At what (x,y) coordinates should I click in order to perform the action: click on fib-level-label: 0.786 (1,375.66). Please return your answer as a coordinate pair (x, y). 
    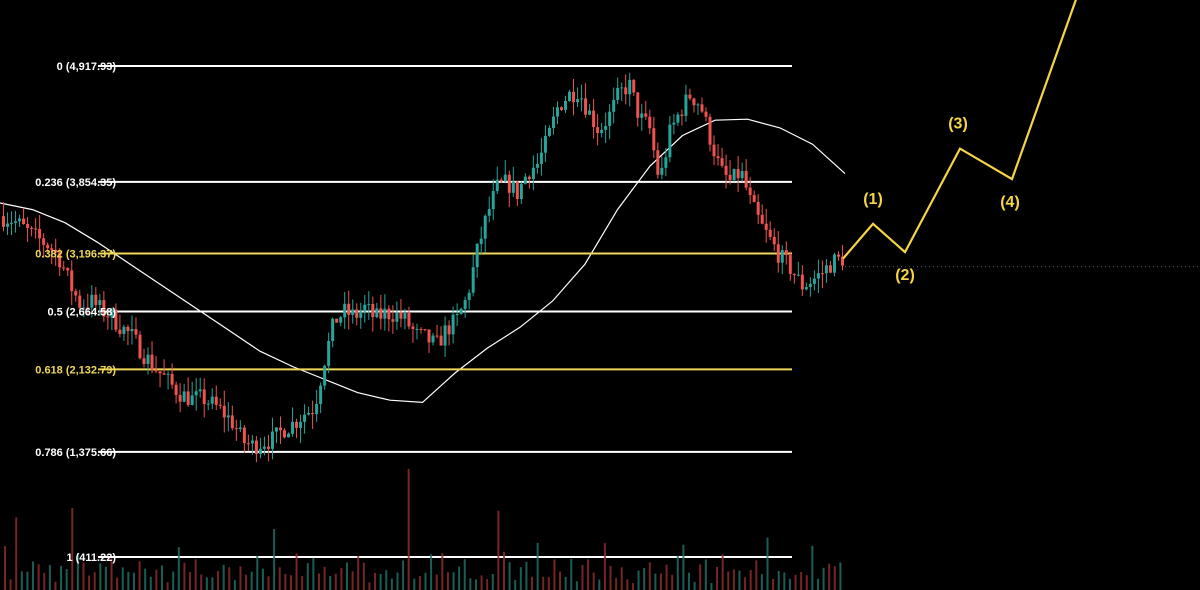
    Looking at the image, I should click on (75, 453).